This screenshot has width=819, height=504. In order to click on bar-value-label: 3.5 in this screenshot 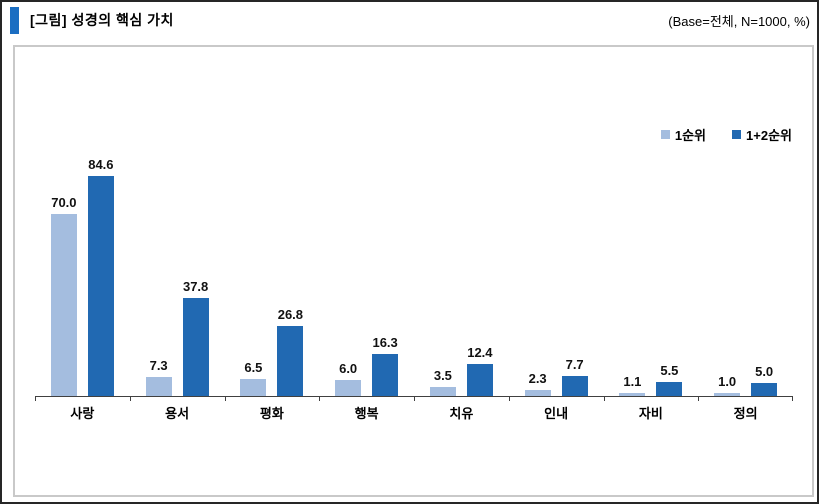, I will do `click(442, 375)`.